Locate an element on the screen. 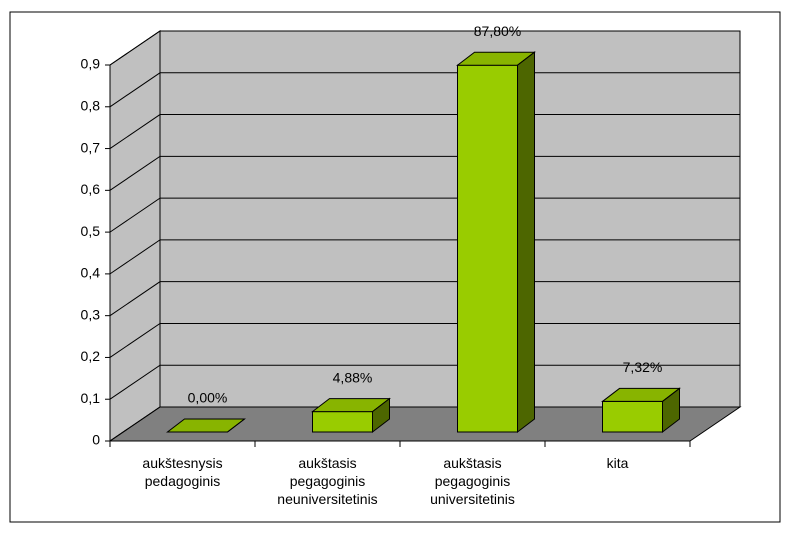 Image resolution: width=793 pixels, height=533 pixels. y-tick-label: 0,1 is located at coordinates (91, 398).